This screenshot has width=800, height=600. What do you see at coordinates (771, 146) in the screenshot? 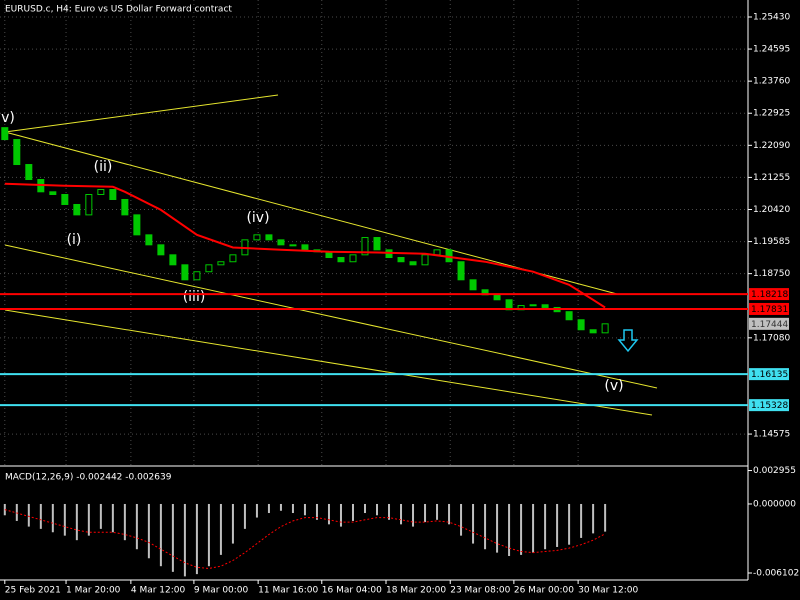
I see `y-tick-label: 1.22090` at bounding box center [771, 146].